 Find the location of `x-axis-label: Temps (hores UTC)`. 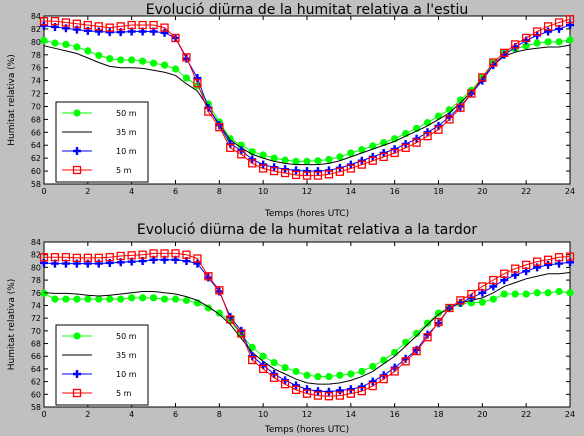

x-axis-label: Temps (hores UTC) is located at coordinates (306, 214).